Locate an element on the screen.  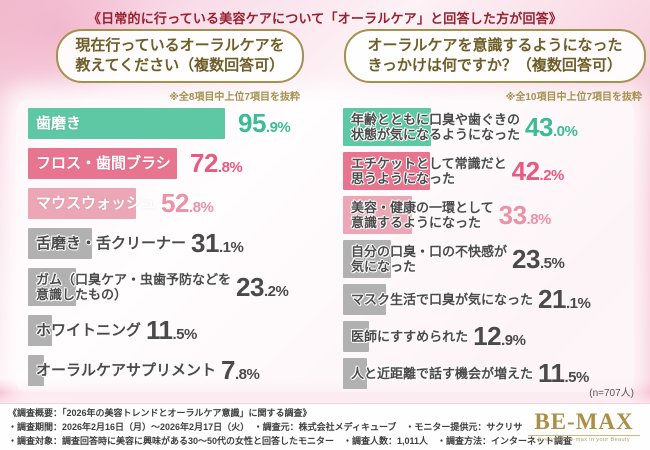
question-box-right: オーラルケアを意識するようになった きっかけは何ですか？（複数回答可） is located at coordinates (495, 56).